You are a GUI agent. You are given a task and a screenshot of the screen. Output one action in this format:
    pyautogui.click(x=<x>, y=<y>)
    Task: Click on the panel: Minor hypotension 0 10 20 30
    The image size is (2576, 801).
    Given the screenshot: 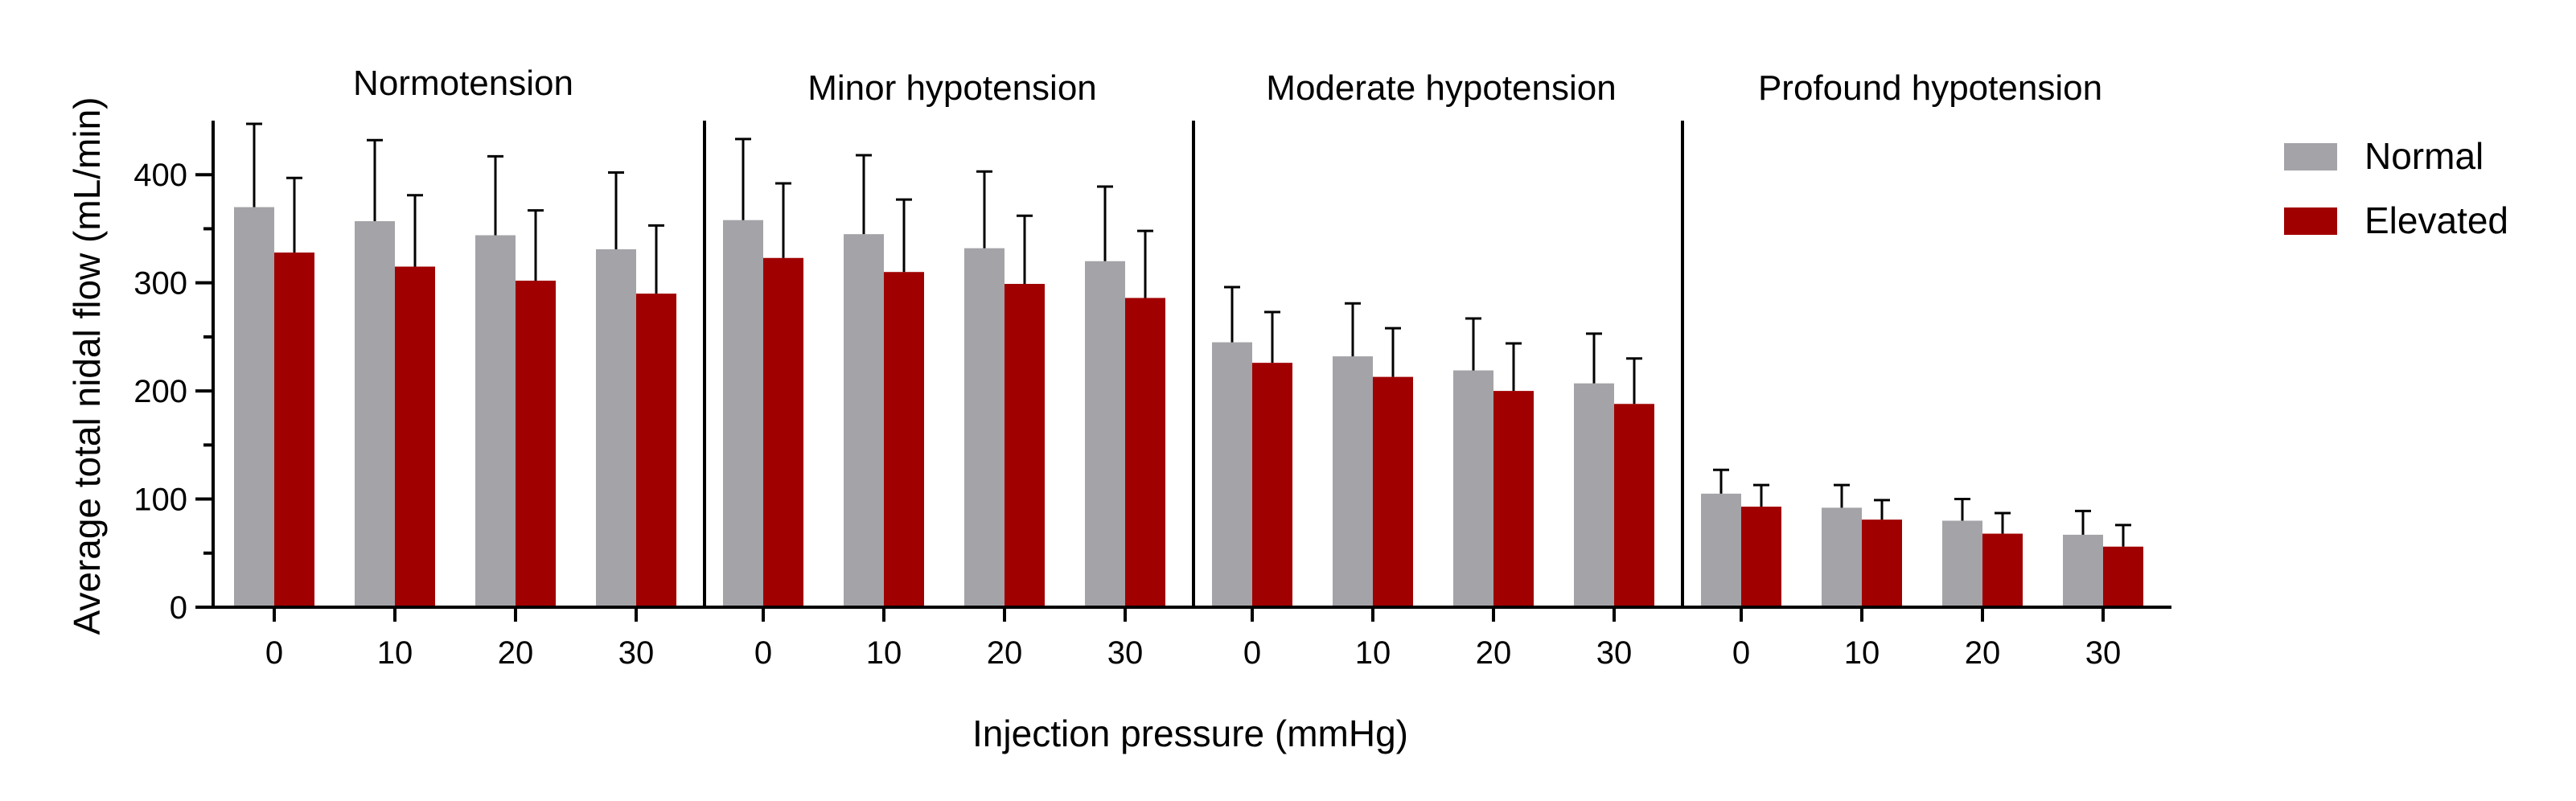 What is the action you would take?
    pyautogui.click(x=944, y=369)
    